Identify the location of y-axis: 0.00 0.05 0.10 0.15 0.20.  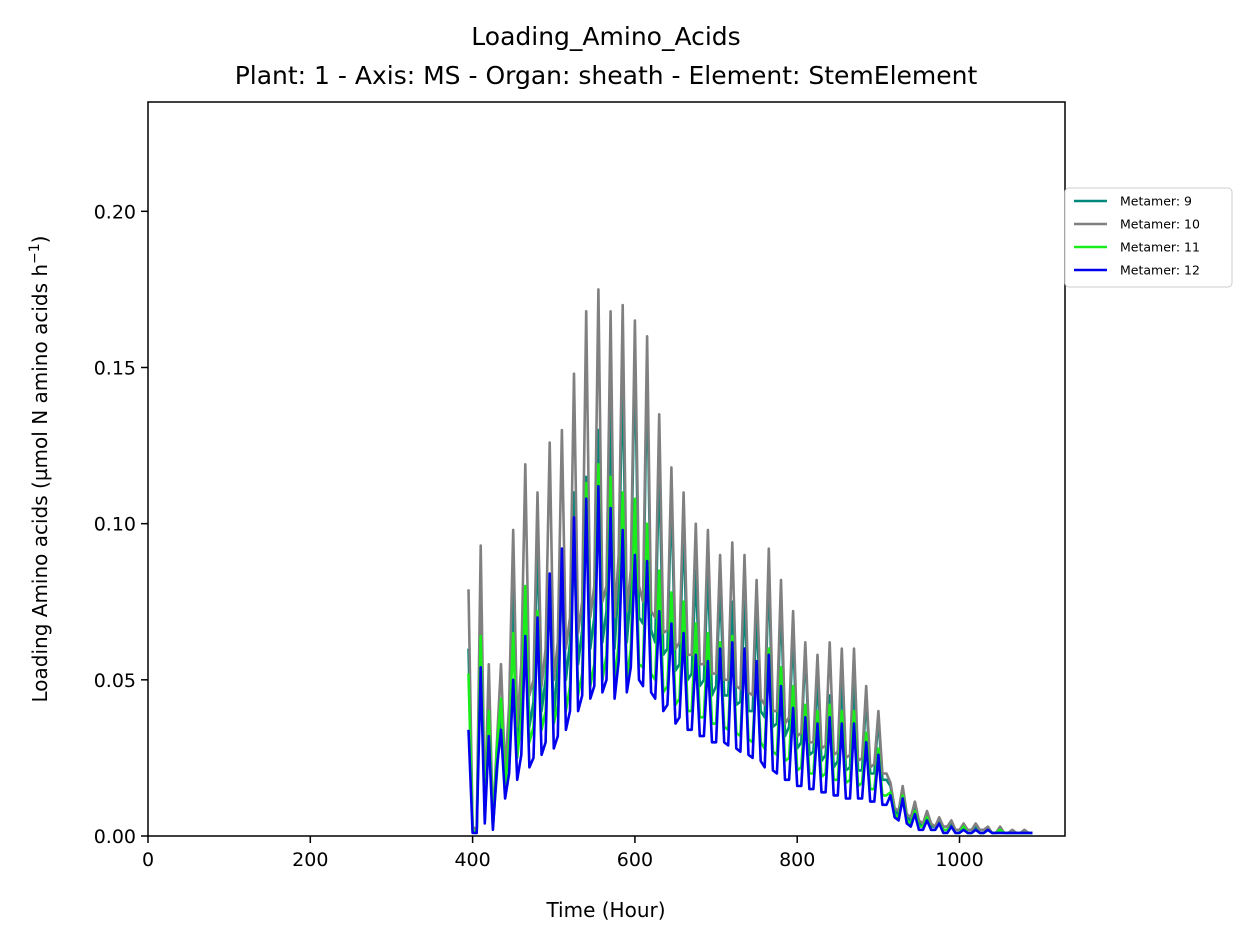
(121, 524).